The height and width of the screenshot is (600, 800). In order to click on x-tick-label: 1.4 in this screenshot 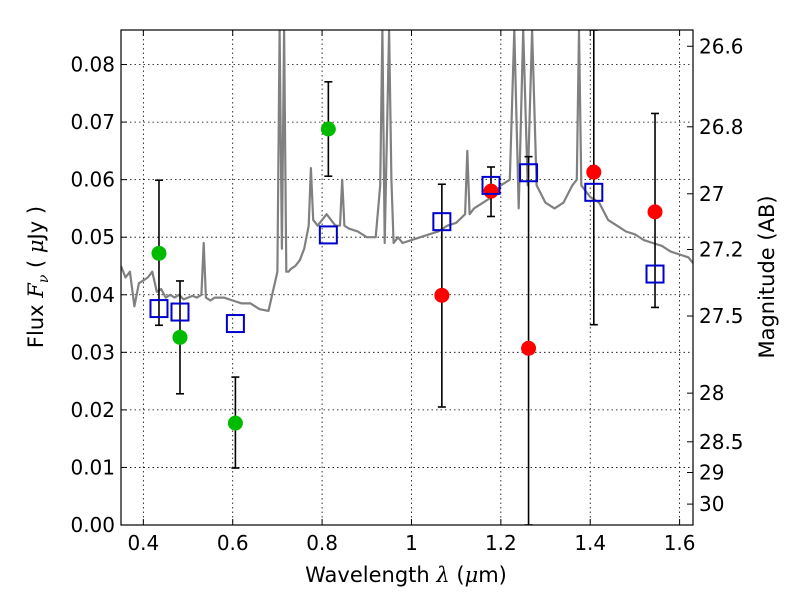, I will do `click(590, 543)`.